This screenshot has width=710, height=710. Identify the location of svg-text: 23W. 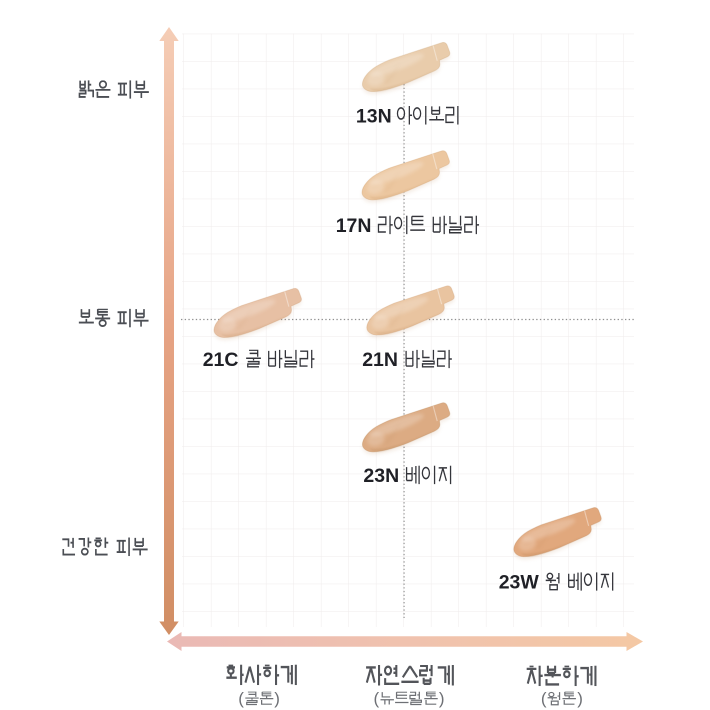
(519, 583).